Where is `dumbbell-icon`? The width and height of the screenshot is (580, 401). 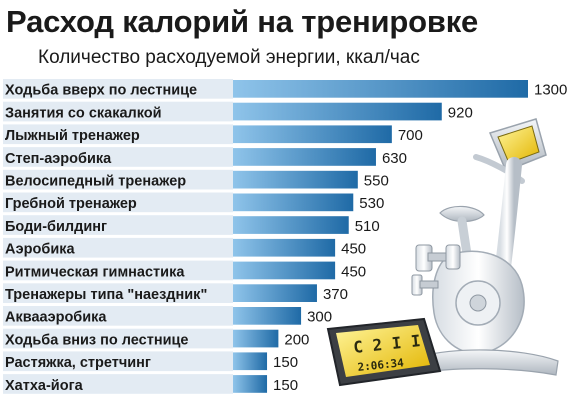
dumbbell-icon is located at coordinates (438, 258).